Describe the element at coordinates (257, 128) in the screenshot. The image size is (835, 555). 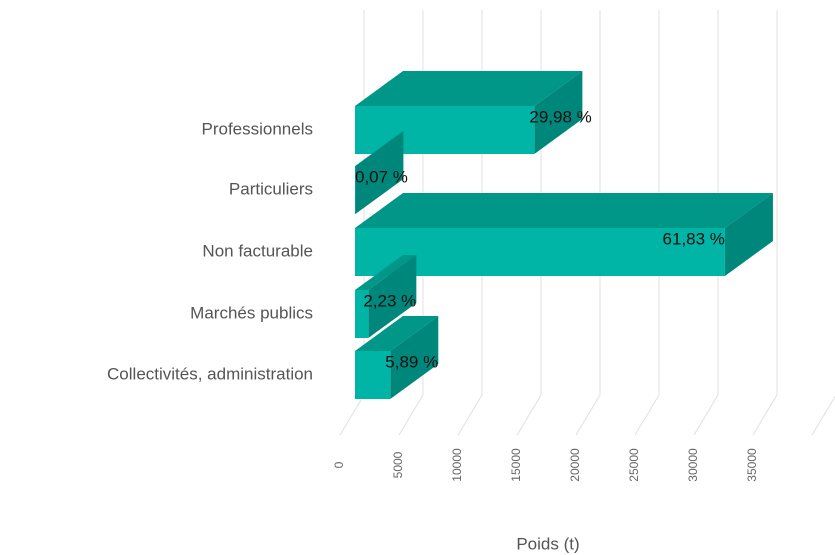
I see `y-tick-label: Professionnels` at that location.